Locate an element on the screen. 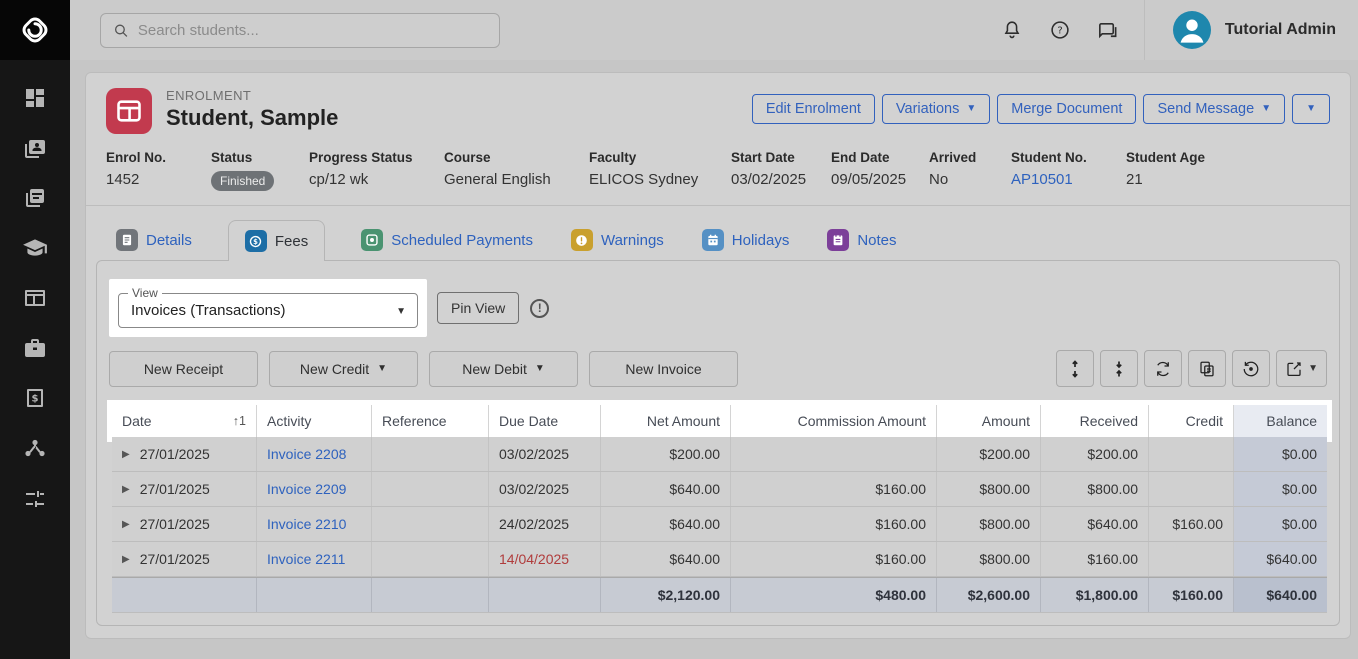  column-header-date: Date ↑1 is located at coordinates (184, 421).